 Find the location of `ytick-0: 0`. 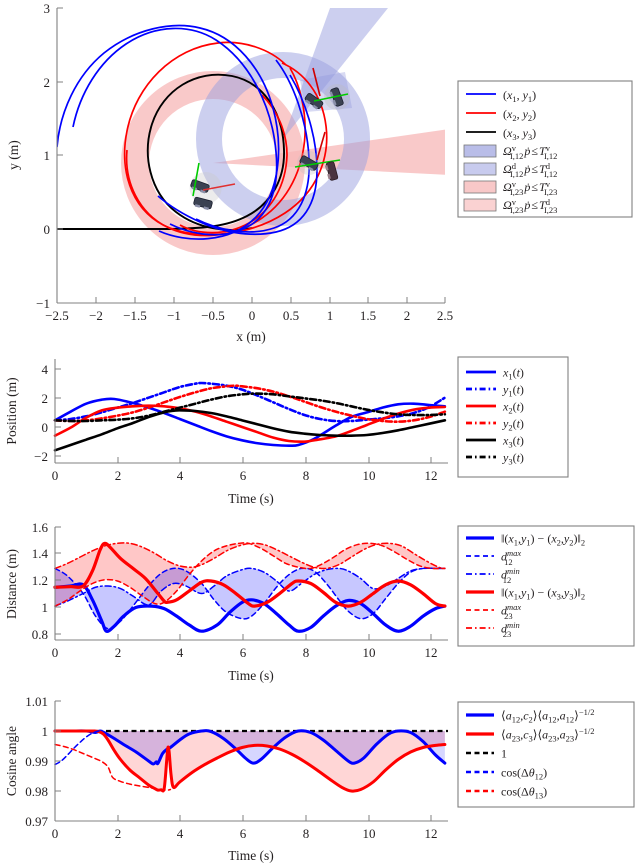

ytick-0: 0 is located at coordinates (47, 229).